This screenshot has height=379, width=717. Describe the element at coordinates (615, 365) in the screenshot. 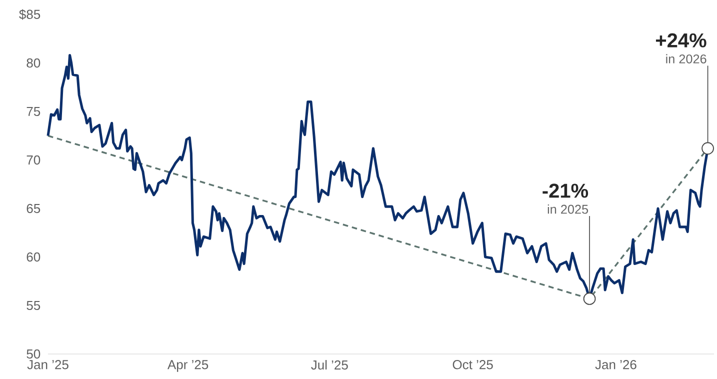

I see `x-tick-label: Jan ’26` at that location.